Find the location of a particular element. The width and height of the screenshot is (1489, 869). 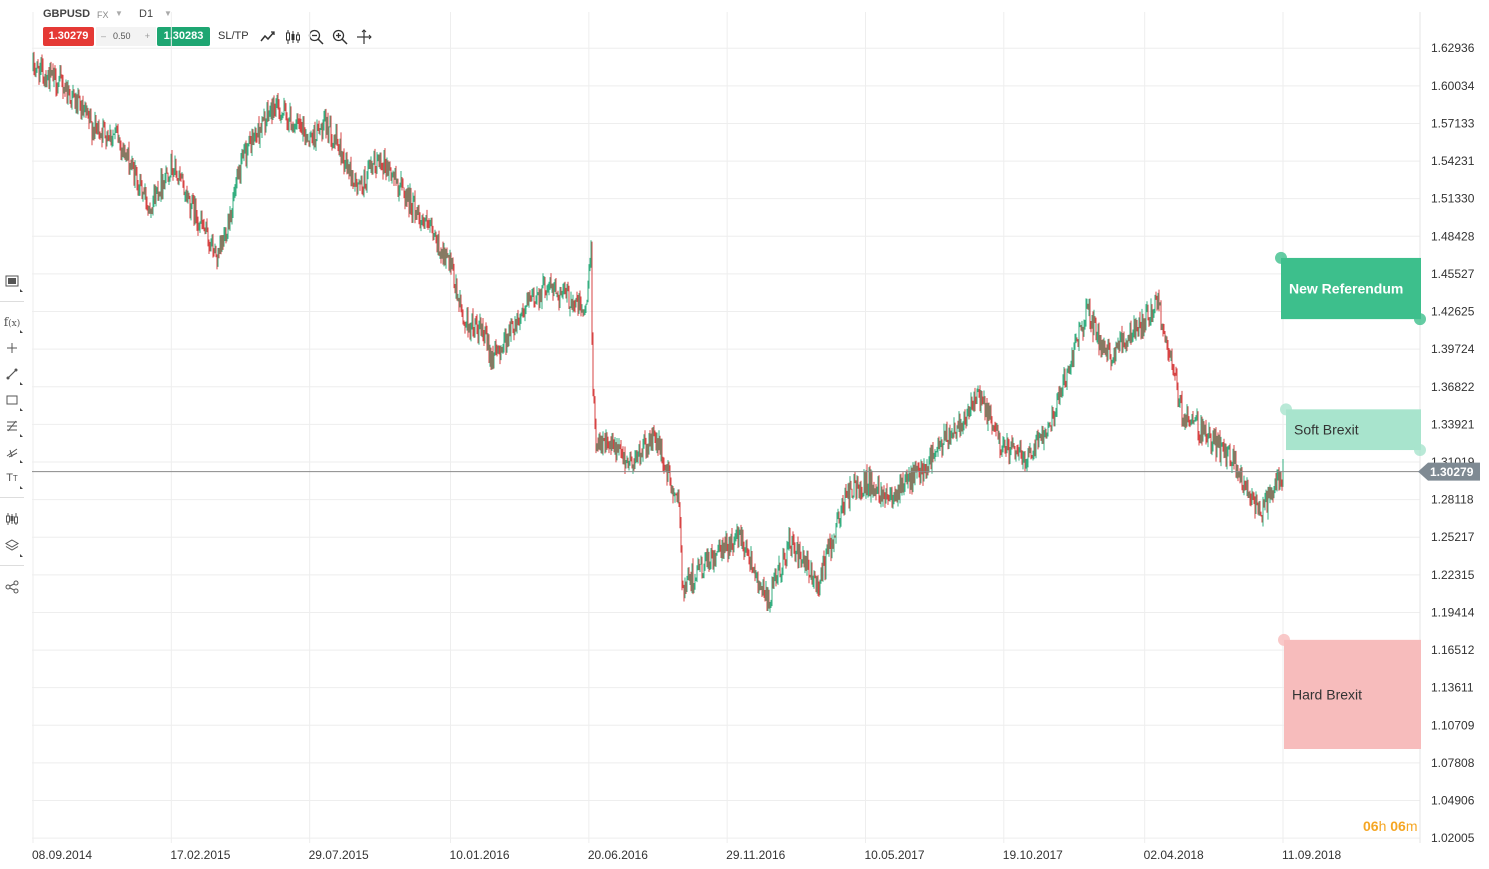

zone-label: Soft Brexit is located at coordinates (1326, 430).